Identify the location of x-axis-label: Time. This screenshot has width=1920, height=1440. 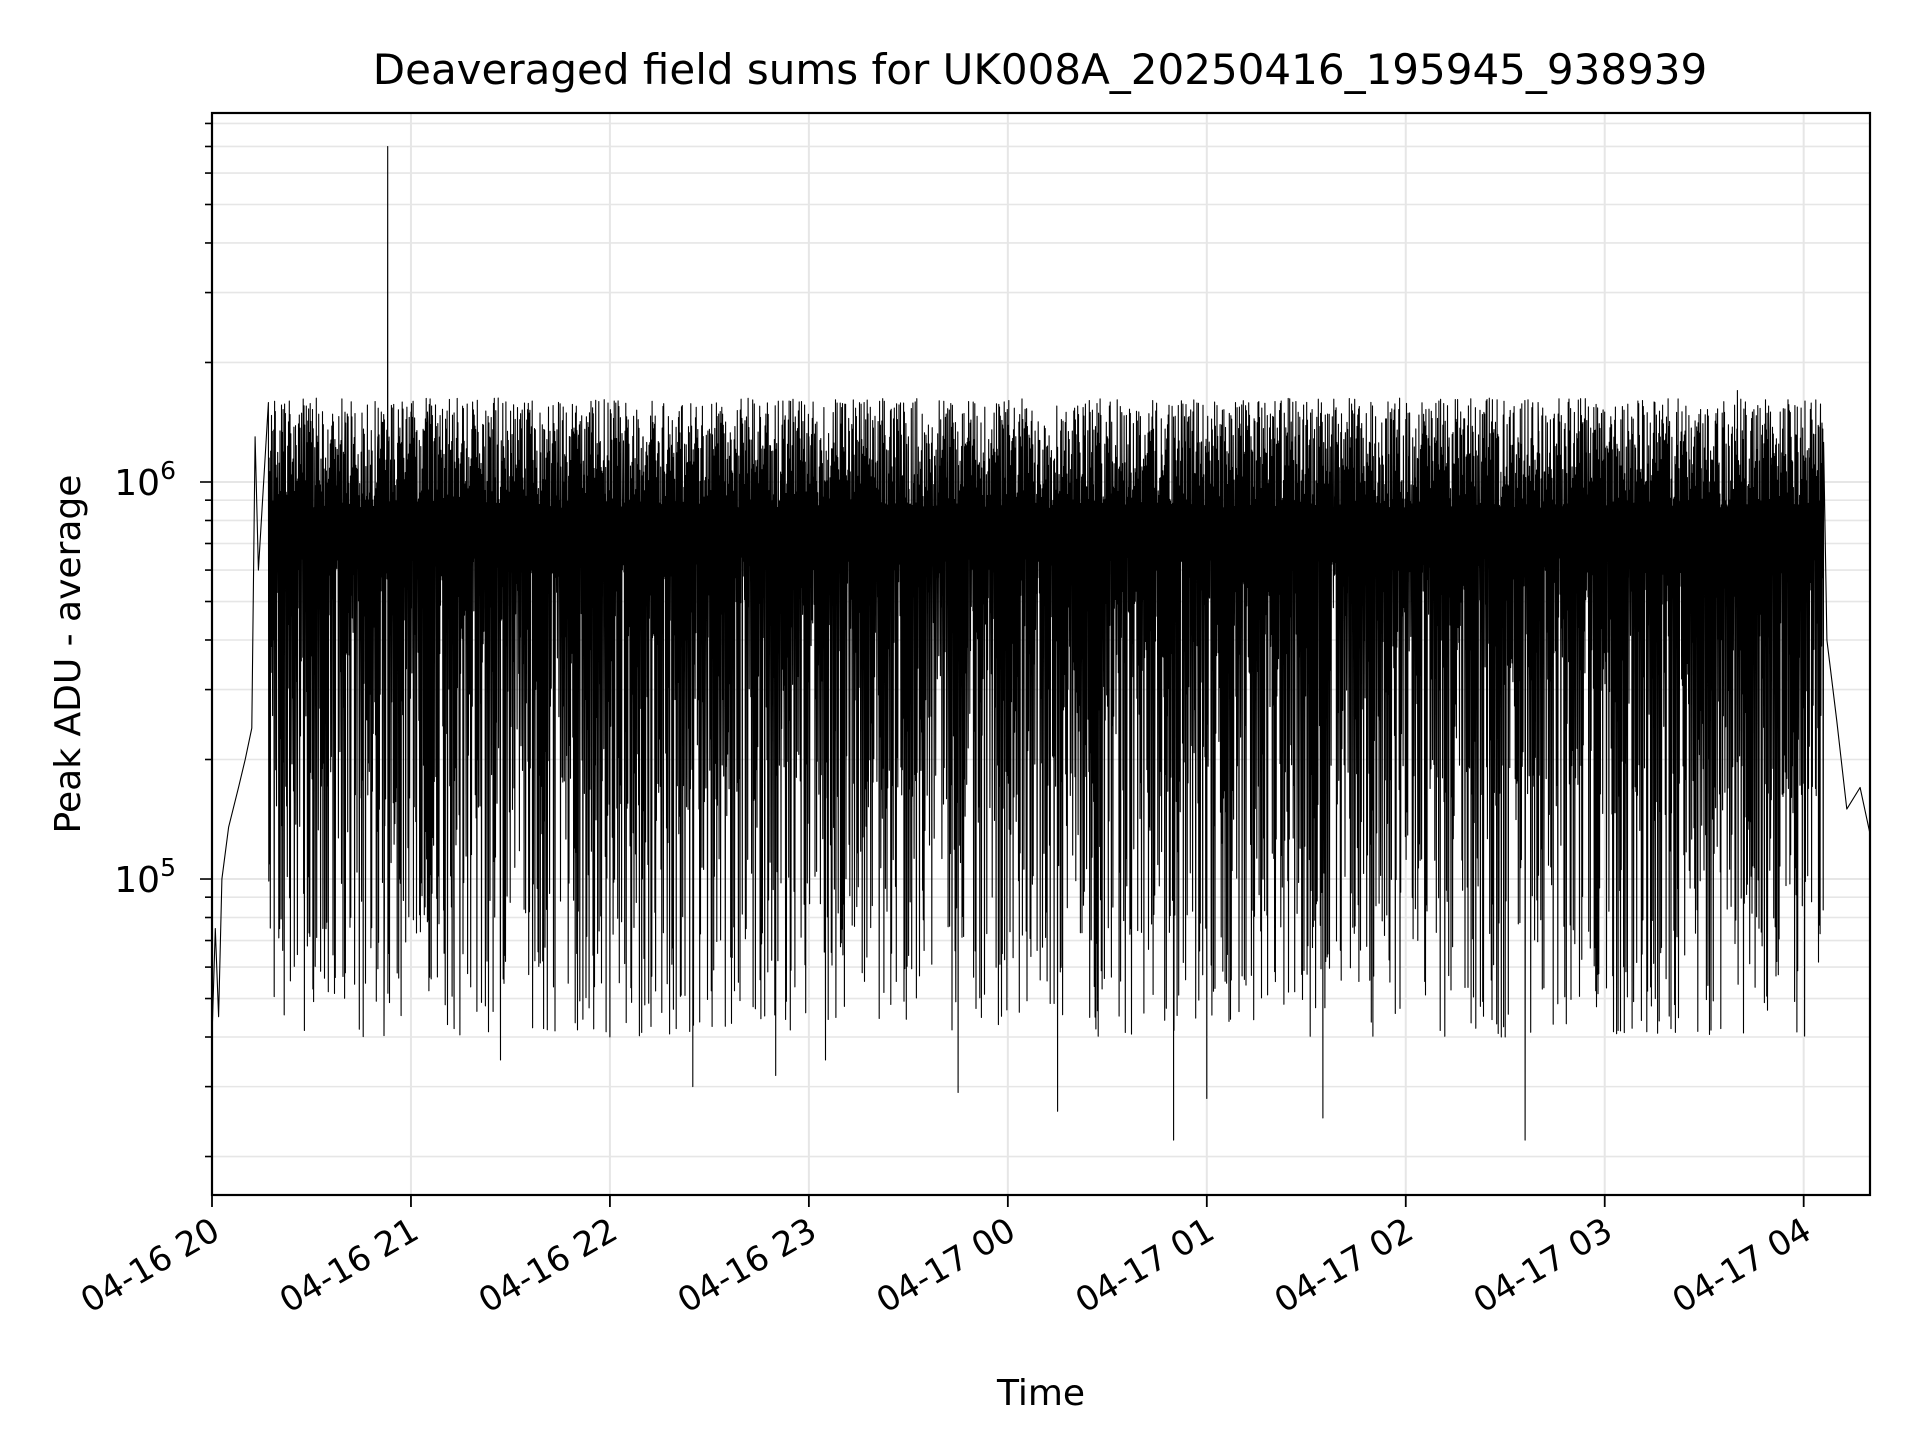
(1040, 1393).